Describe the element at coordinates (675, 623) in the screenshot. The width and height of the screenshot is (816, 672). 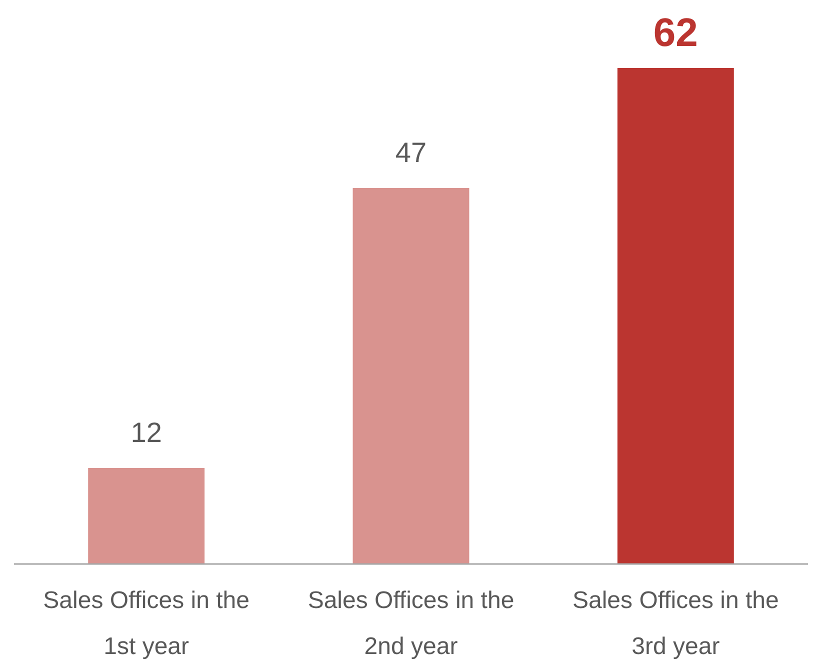
I see `x-tick-label: Sales Offices in the 3rd year` at that location.